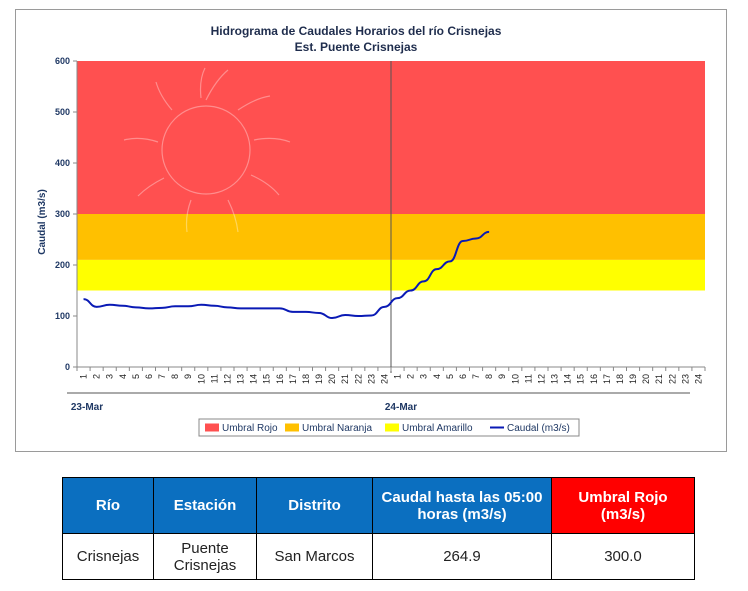 Image resolution: width=748 pixels, height=591 pixels. Describe the element at coordinates (358, 379) in the screenshot. I see `x-tick-label-21: 22` at that location.